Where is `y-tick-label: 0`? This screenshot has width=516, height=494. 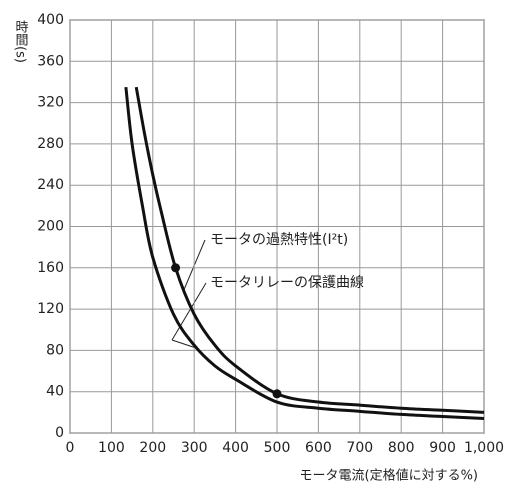 y-tick-label: 0 is located at coordinates (59, 433).